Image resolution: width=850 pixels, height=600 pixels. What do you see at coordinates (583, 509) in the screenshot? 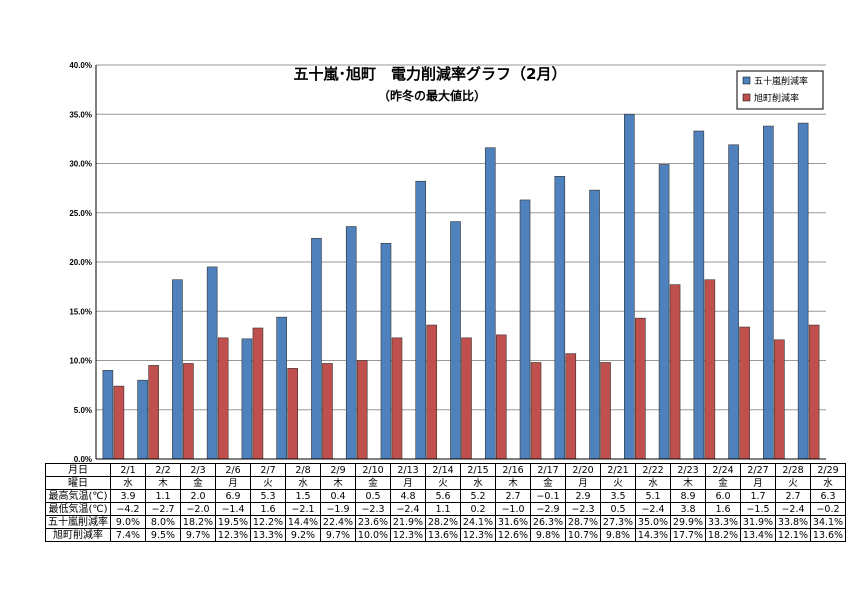
I see `table-cell: −2.3` at bounding box center [583, 509].